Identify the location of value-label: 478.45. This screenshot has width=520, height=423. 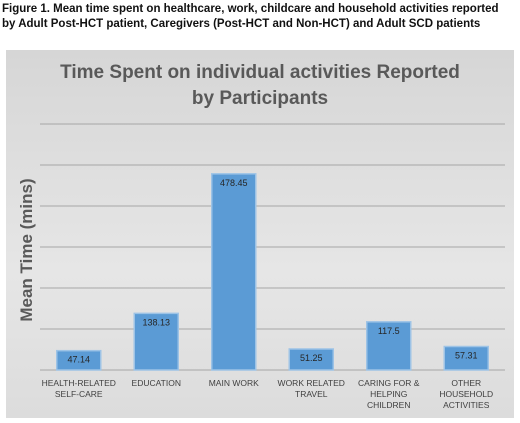
(234, 183).